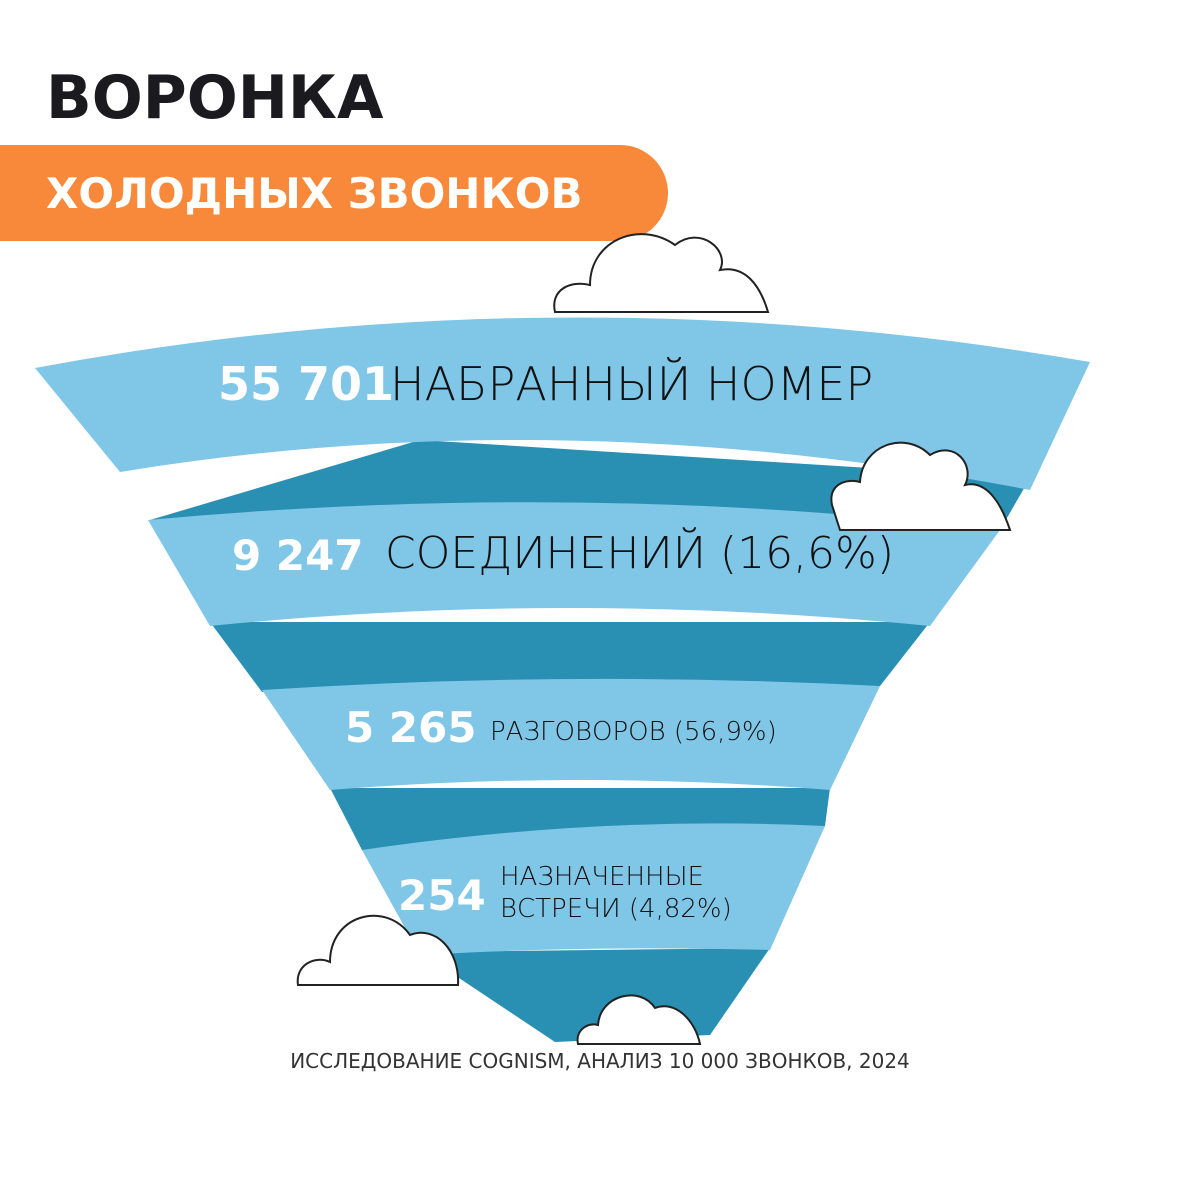 The width and height of the screenshot is (1200, 1200). Describe the element at coordinates (639, 552) in the screenshot. I see `stage-label: СОЕДИНЕНИЙ (16,6%)` at that location.